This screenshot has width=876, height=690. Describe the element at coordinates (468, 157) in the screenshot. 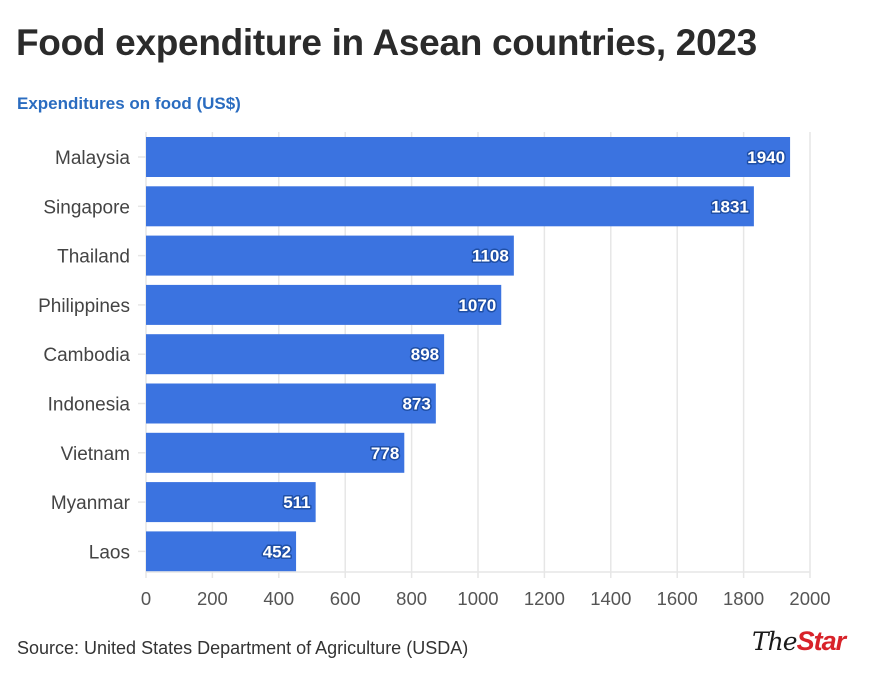

I see `bar-malaysia` at that location.